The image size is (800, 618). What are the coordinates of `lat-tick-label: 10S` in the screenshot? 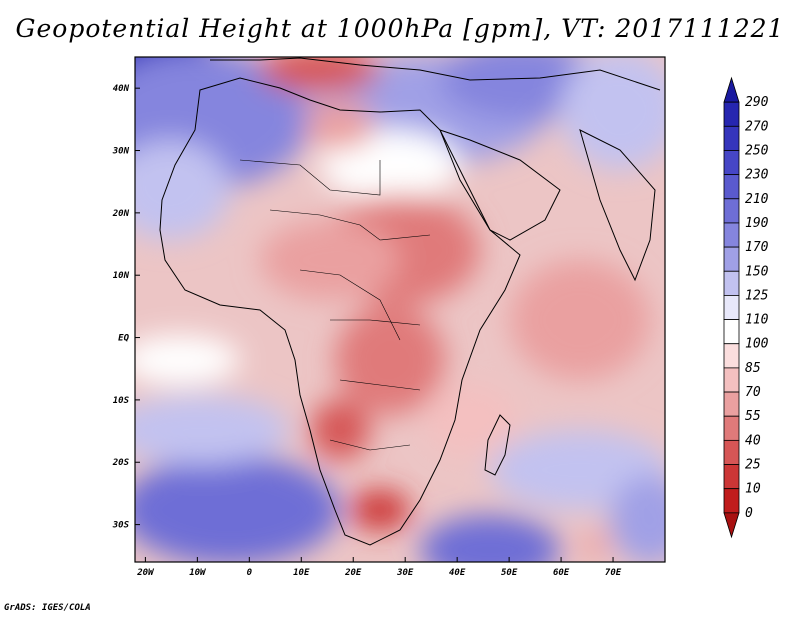 It's located at (121, 401).